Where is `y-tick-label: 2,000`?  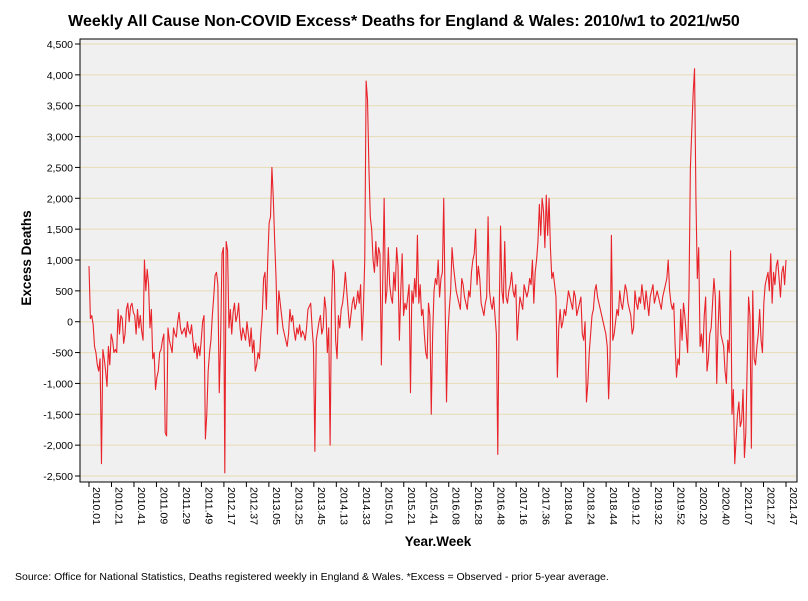 y-tick-label: 2,000 is located at coordinates (60, 199).